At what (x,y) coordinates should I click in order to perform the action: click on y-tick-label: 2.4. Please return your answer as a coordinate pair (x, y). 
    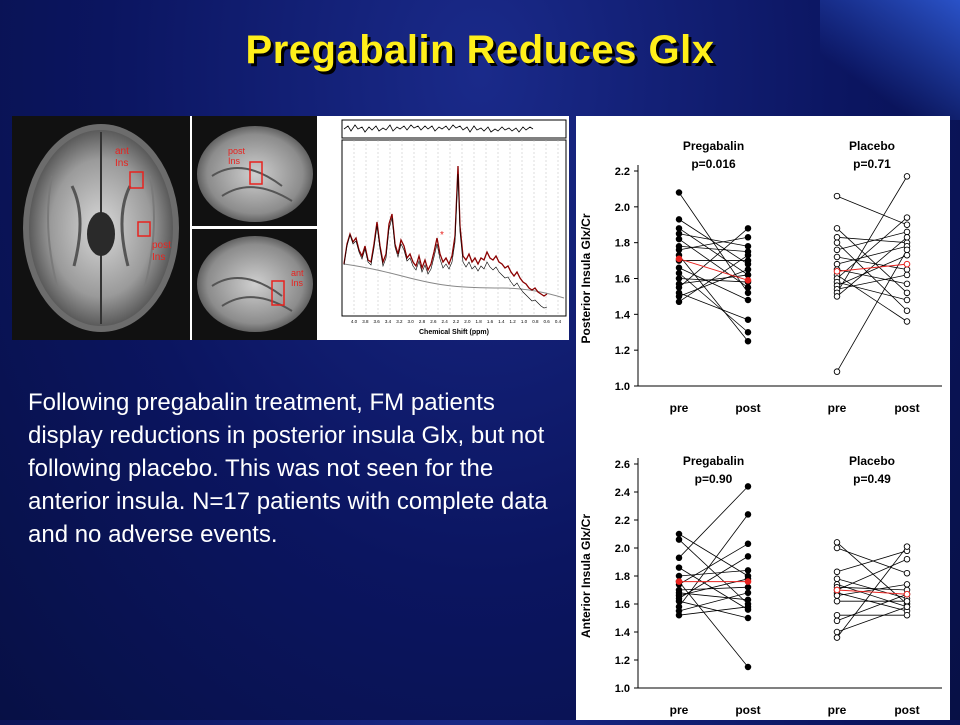
    Looking at the image, I should click on (623, 493).